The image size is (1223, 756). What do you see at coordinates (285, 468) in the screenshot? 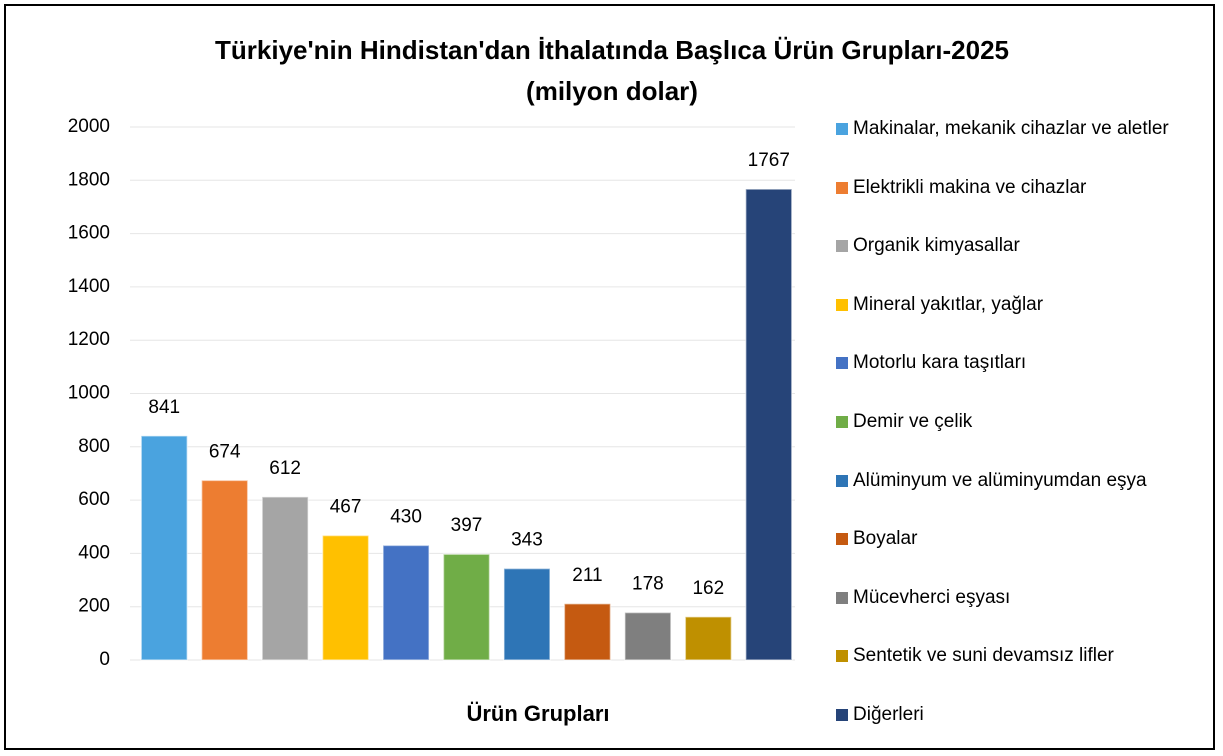
I see `data-label: 612` at bounding box center [285, 468].